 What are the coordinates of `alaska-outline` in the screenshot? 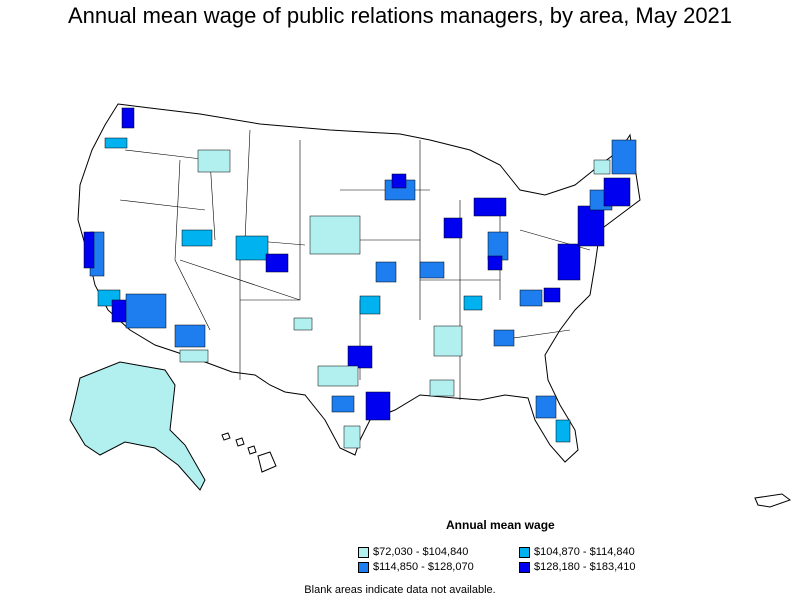 It's located at (137, 426).